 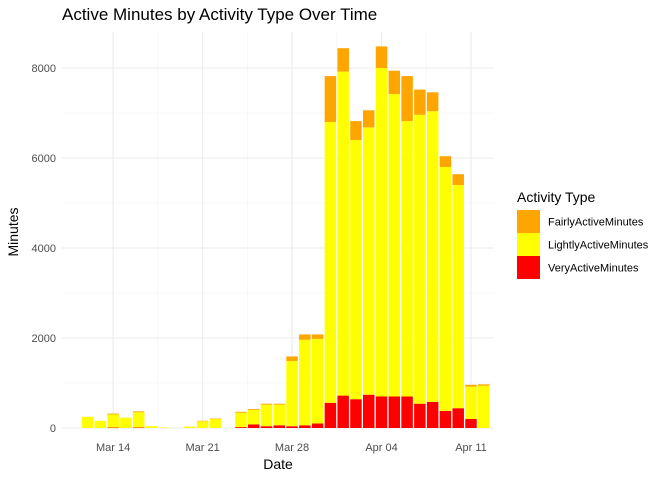 I want to click on x-tick-label: Apr 11, so click(x=471, y=448).